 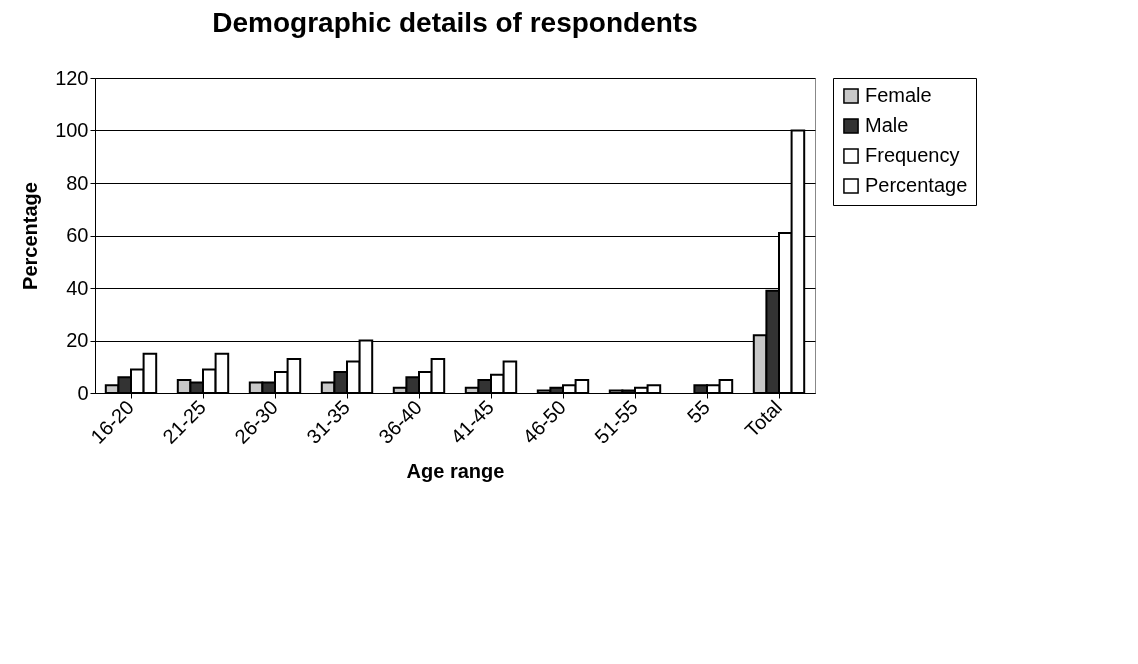 I want to click on legend-label: Male, so click(x=887, y=125).